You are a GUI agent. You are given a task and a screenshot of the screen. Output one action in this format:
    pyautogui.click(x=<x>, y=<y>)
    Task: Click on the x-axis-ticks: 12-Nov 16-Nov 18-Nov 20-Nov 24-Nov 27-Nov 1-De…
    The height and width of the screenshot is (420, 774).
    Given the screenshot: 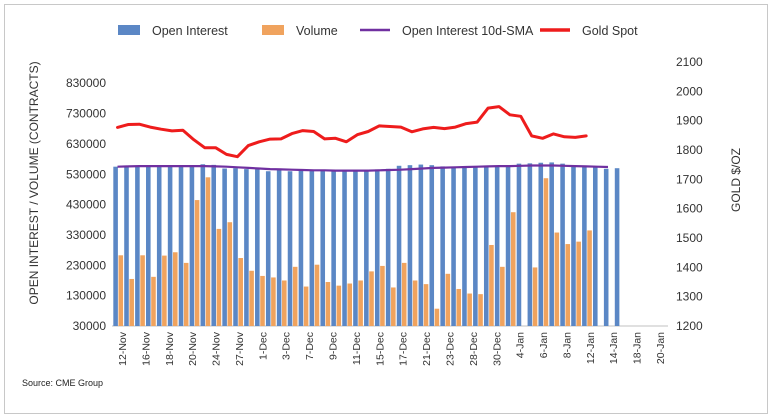 What is the action you would take?
    pyautogui.click(x=392, y=348)
    